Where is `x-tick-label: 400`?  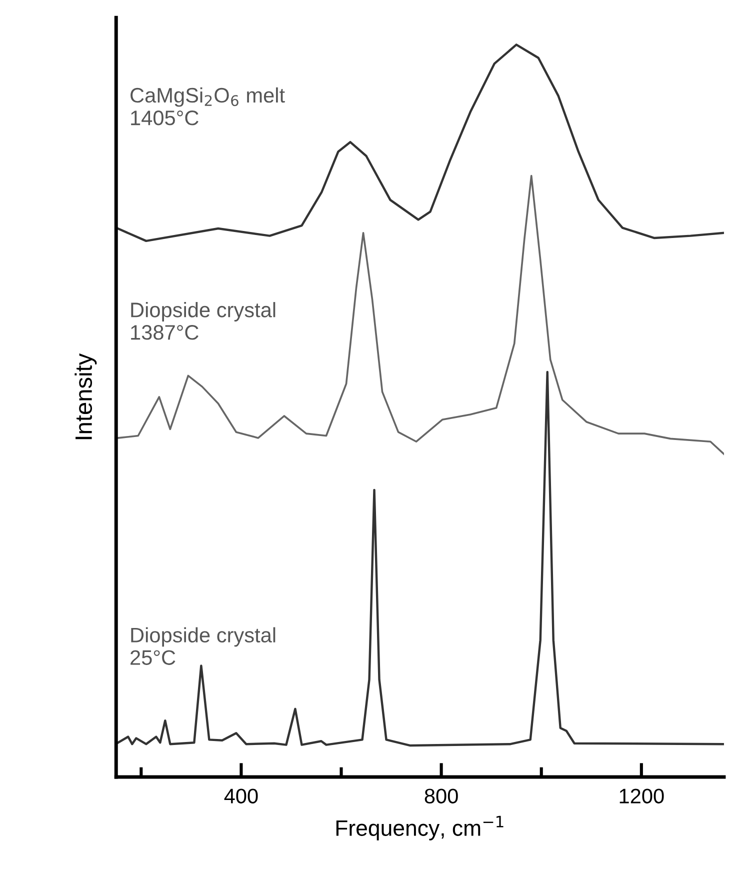 x-tick-label: 400 is located at coordinates (241, 796).